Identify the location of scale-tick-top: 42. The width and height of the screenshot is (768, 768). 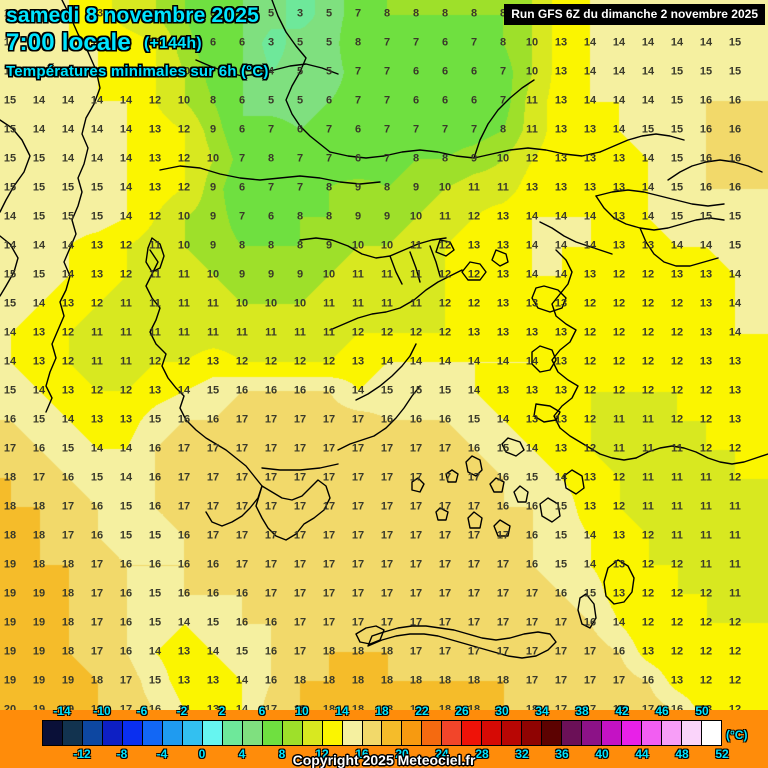
(622, 711).